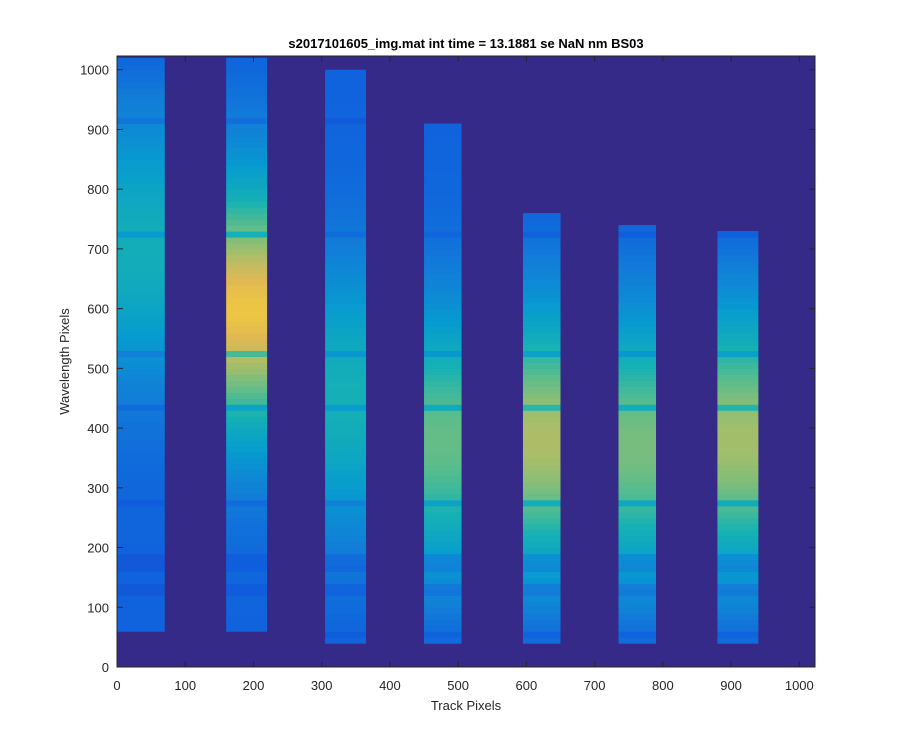  What do you see at coordinates (98, 249) in the screenshot?
I see `y-tick-label: 700` at bounding box center [98, 249].